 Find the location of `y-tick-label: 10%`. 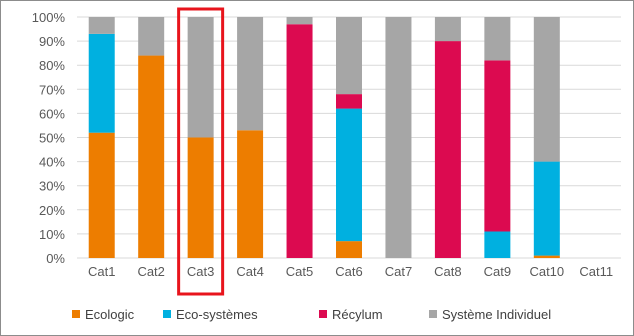

y-tick-label: 10% is located at coordinates (52, 234).